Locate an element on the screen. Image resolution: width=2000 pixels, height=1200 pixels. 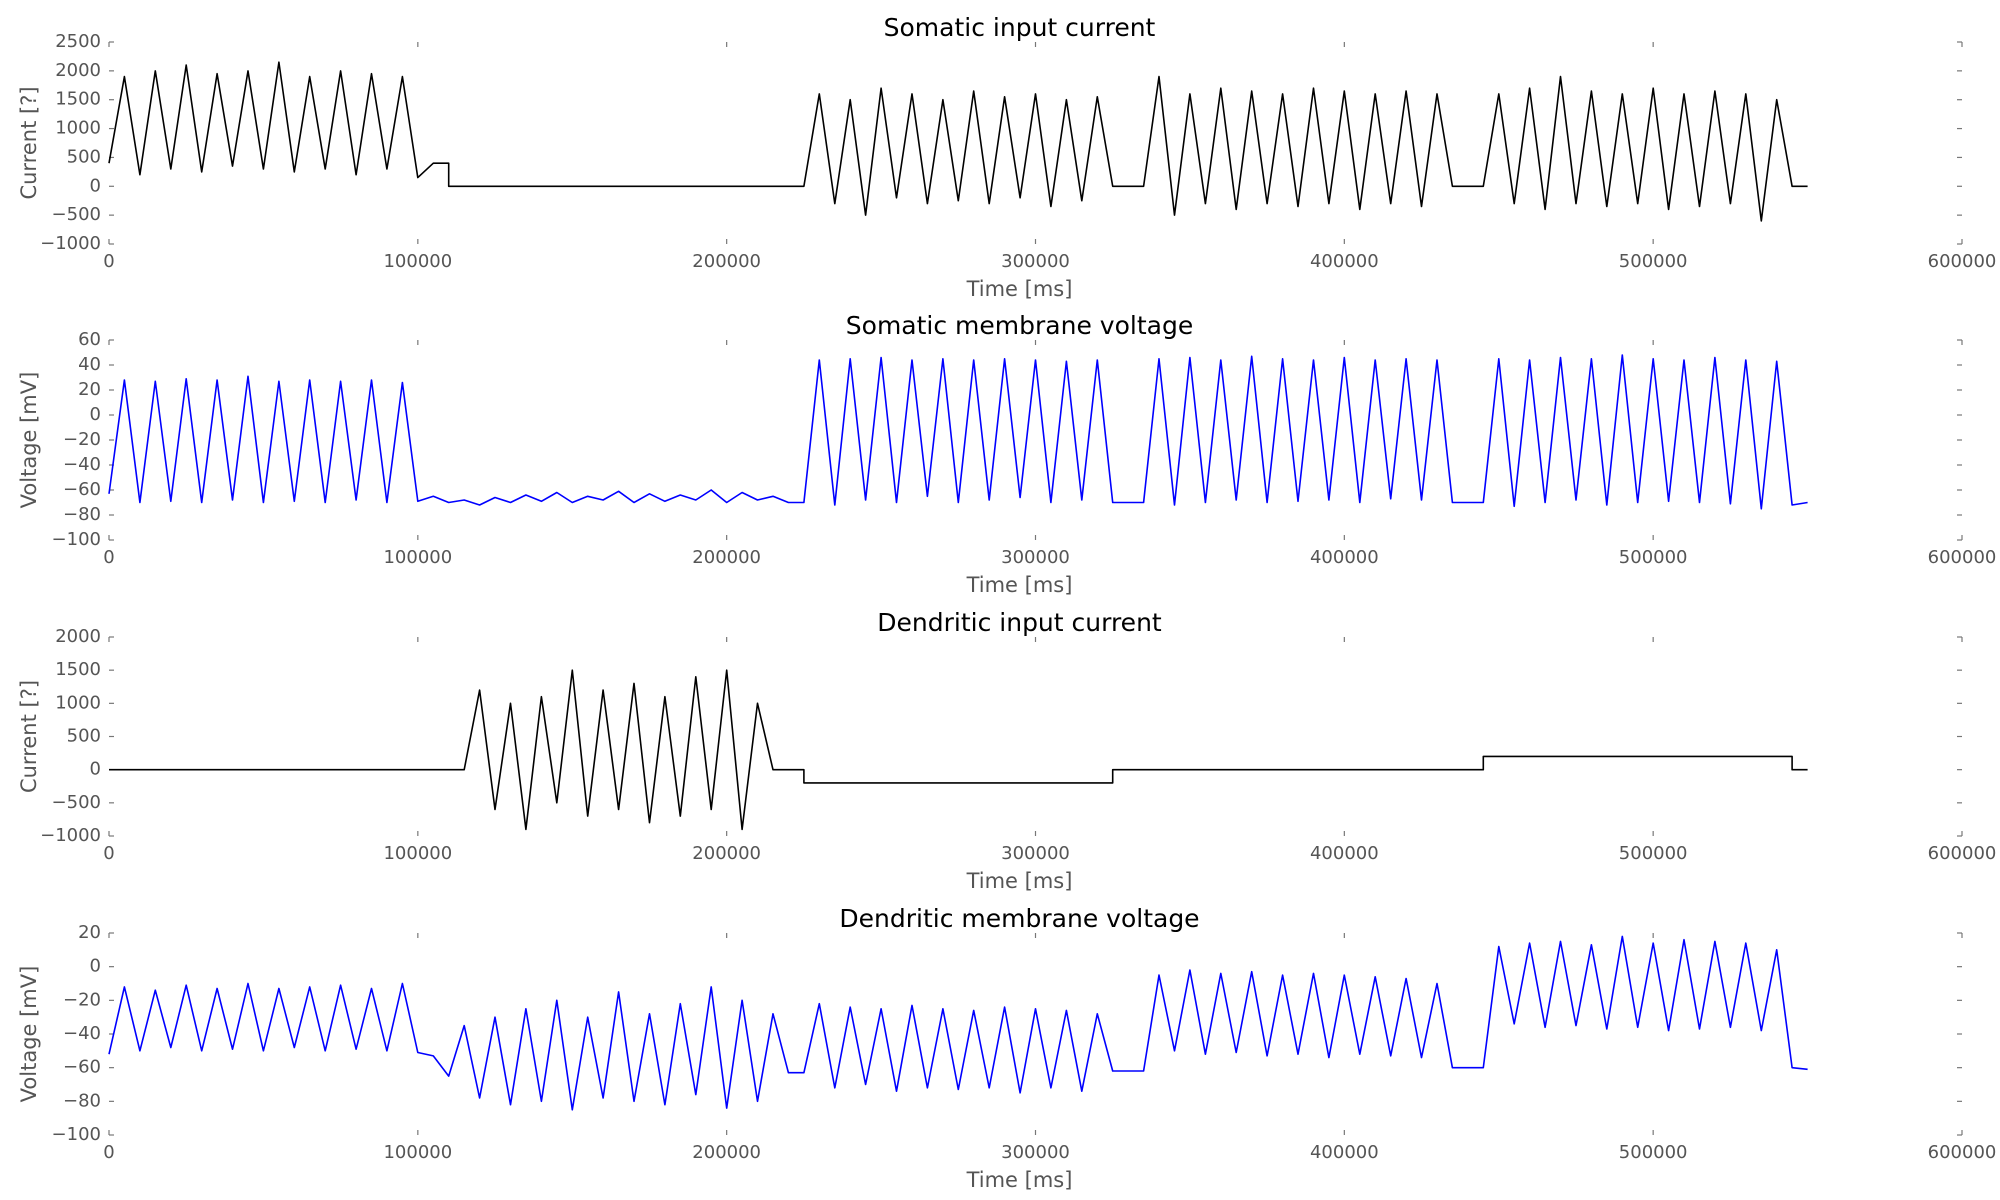
chart-title: Somatic input current is located at coordinates (1020, 27).